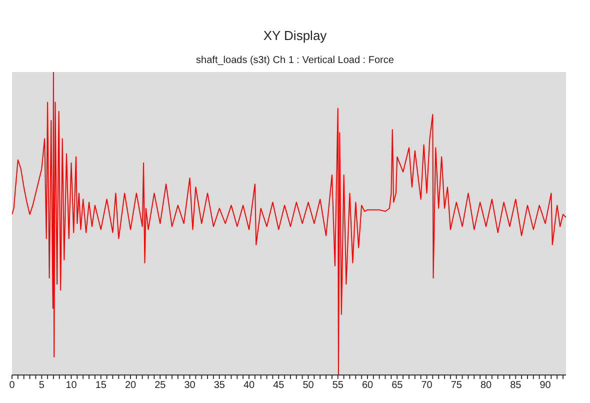  What do you see at coordinates (486, 386) in the screenshot?
I see `x-tick-label: 80` at bounding box center [486, 386].